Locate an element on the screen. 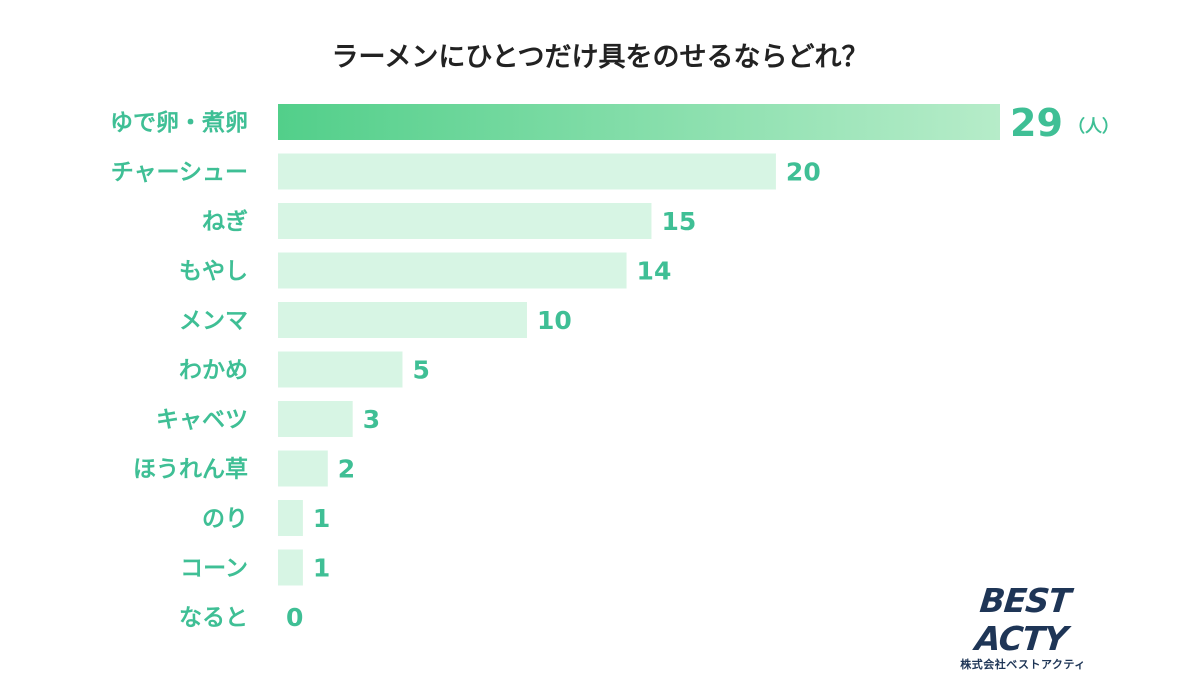  value-label-8: 1 is located at coordinates (321, 518).